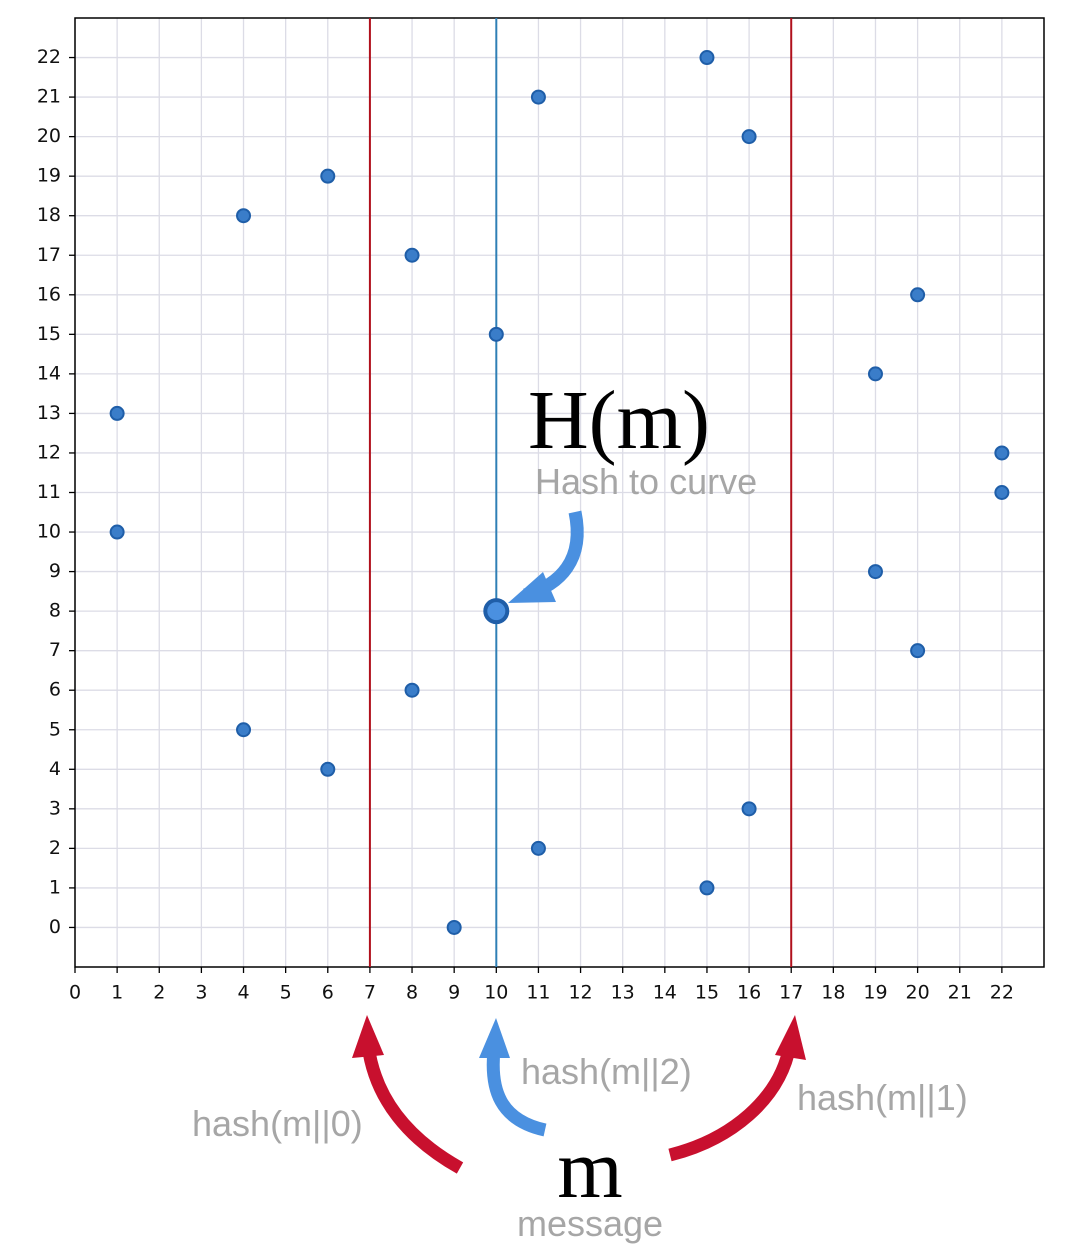  I want to click on x-tick-label: 14, so click(665, 993).